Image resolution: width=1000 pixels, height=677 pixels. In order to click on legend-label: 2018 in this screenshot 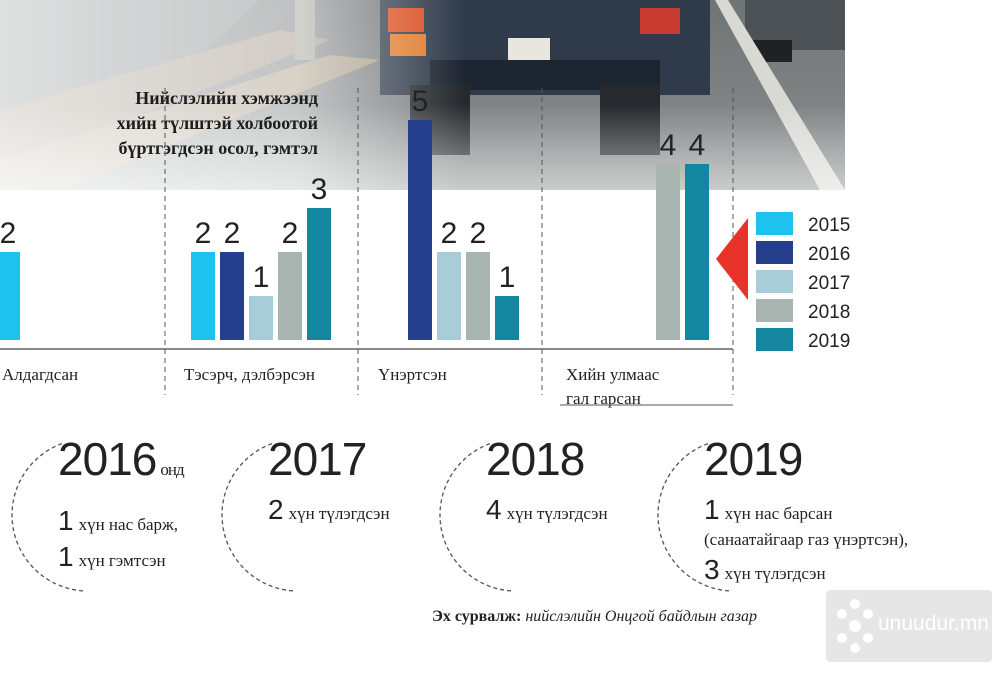, I will do `click(829, 312)`.